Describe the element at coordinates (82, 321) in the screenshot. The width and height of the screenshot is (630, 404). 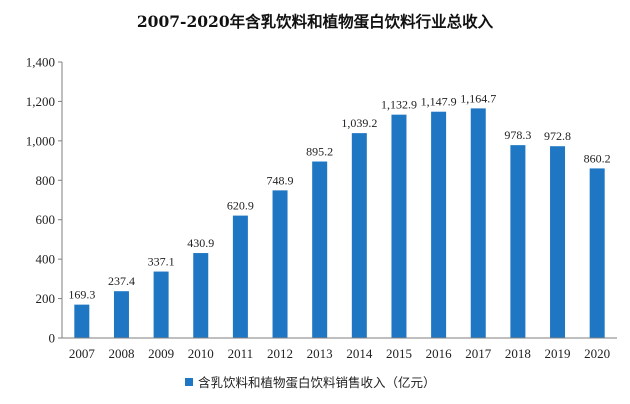
I see `bar-2007` at that location.